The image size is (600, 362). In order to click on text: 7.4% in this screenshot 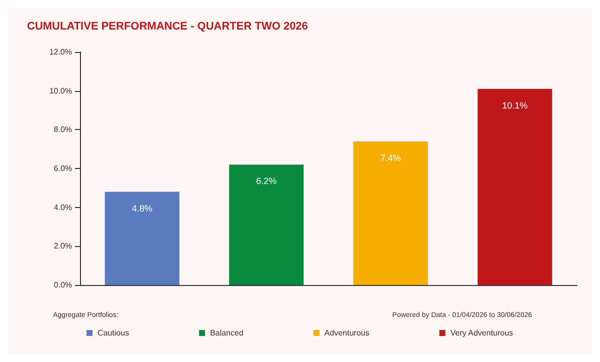, I will do `click(390, 157)`.